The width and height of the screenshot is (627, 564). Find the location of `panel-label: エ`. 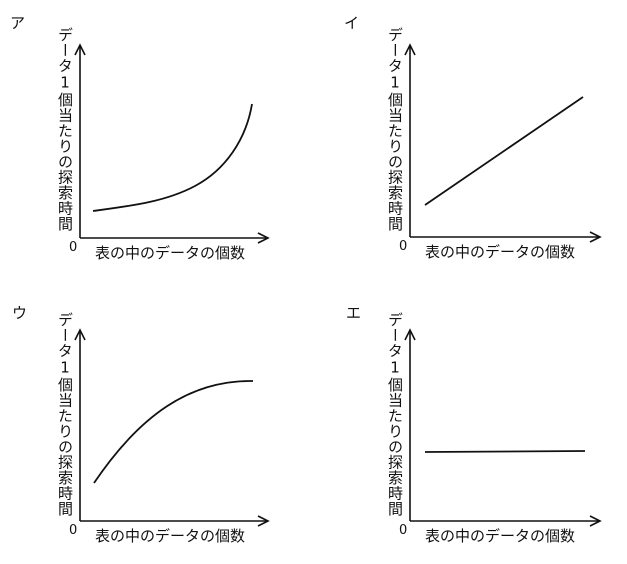

panel-label: エ is located at coordinates (353, 313).